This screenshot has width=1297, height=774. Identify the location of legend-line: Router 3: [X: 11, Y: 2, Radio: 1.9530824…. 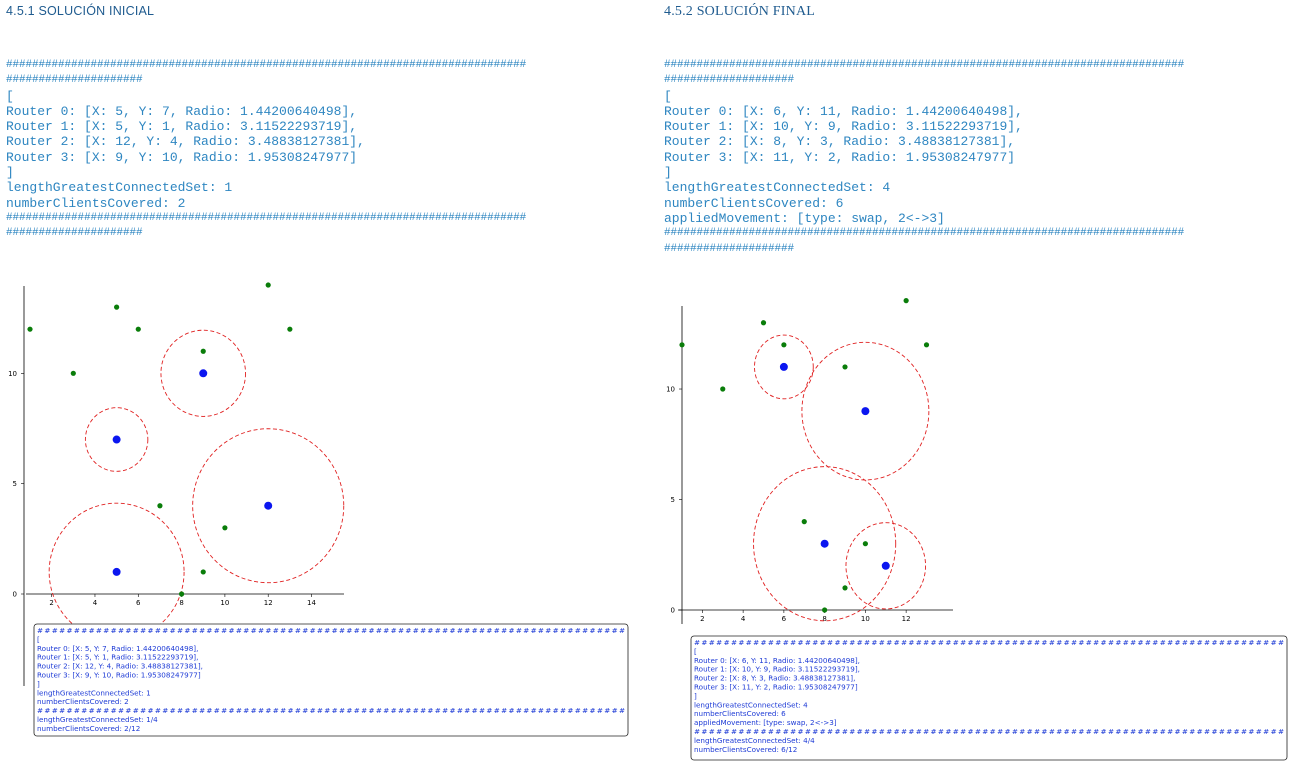
(776, 687).